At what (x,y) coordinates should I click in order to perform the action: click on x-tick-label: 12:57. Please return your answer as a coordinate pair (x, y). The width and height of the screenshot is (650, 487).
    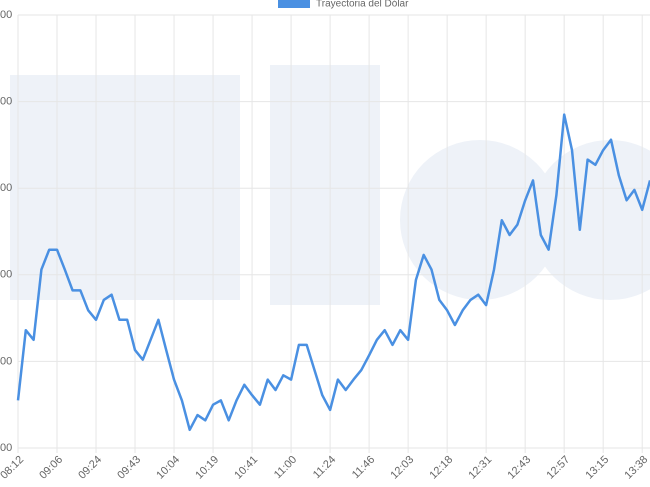
    Looking at the image, I should click on (558, 468).